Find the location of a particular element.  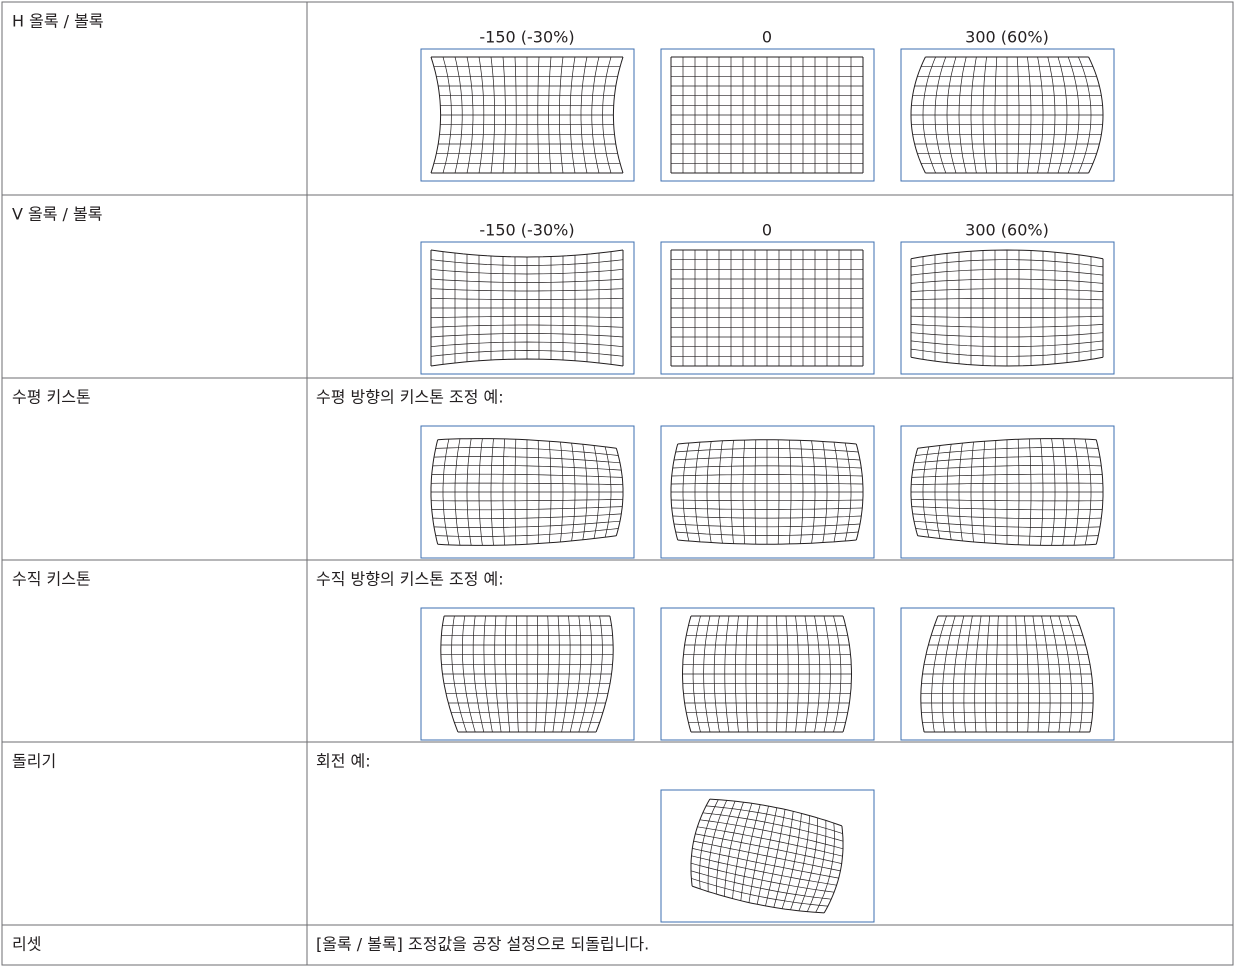

row-label: 수평 키스톤 is located at coordinates (51, 397).